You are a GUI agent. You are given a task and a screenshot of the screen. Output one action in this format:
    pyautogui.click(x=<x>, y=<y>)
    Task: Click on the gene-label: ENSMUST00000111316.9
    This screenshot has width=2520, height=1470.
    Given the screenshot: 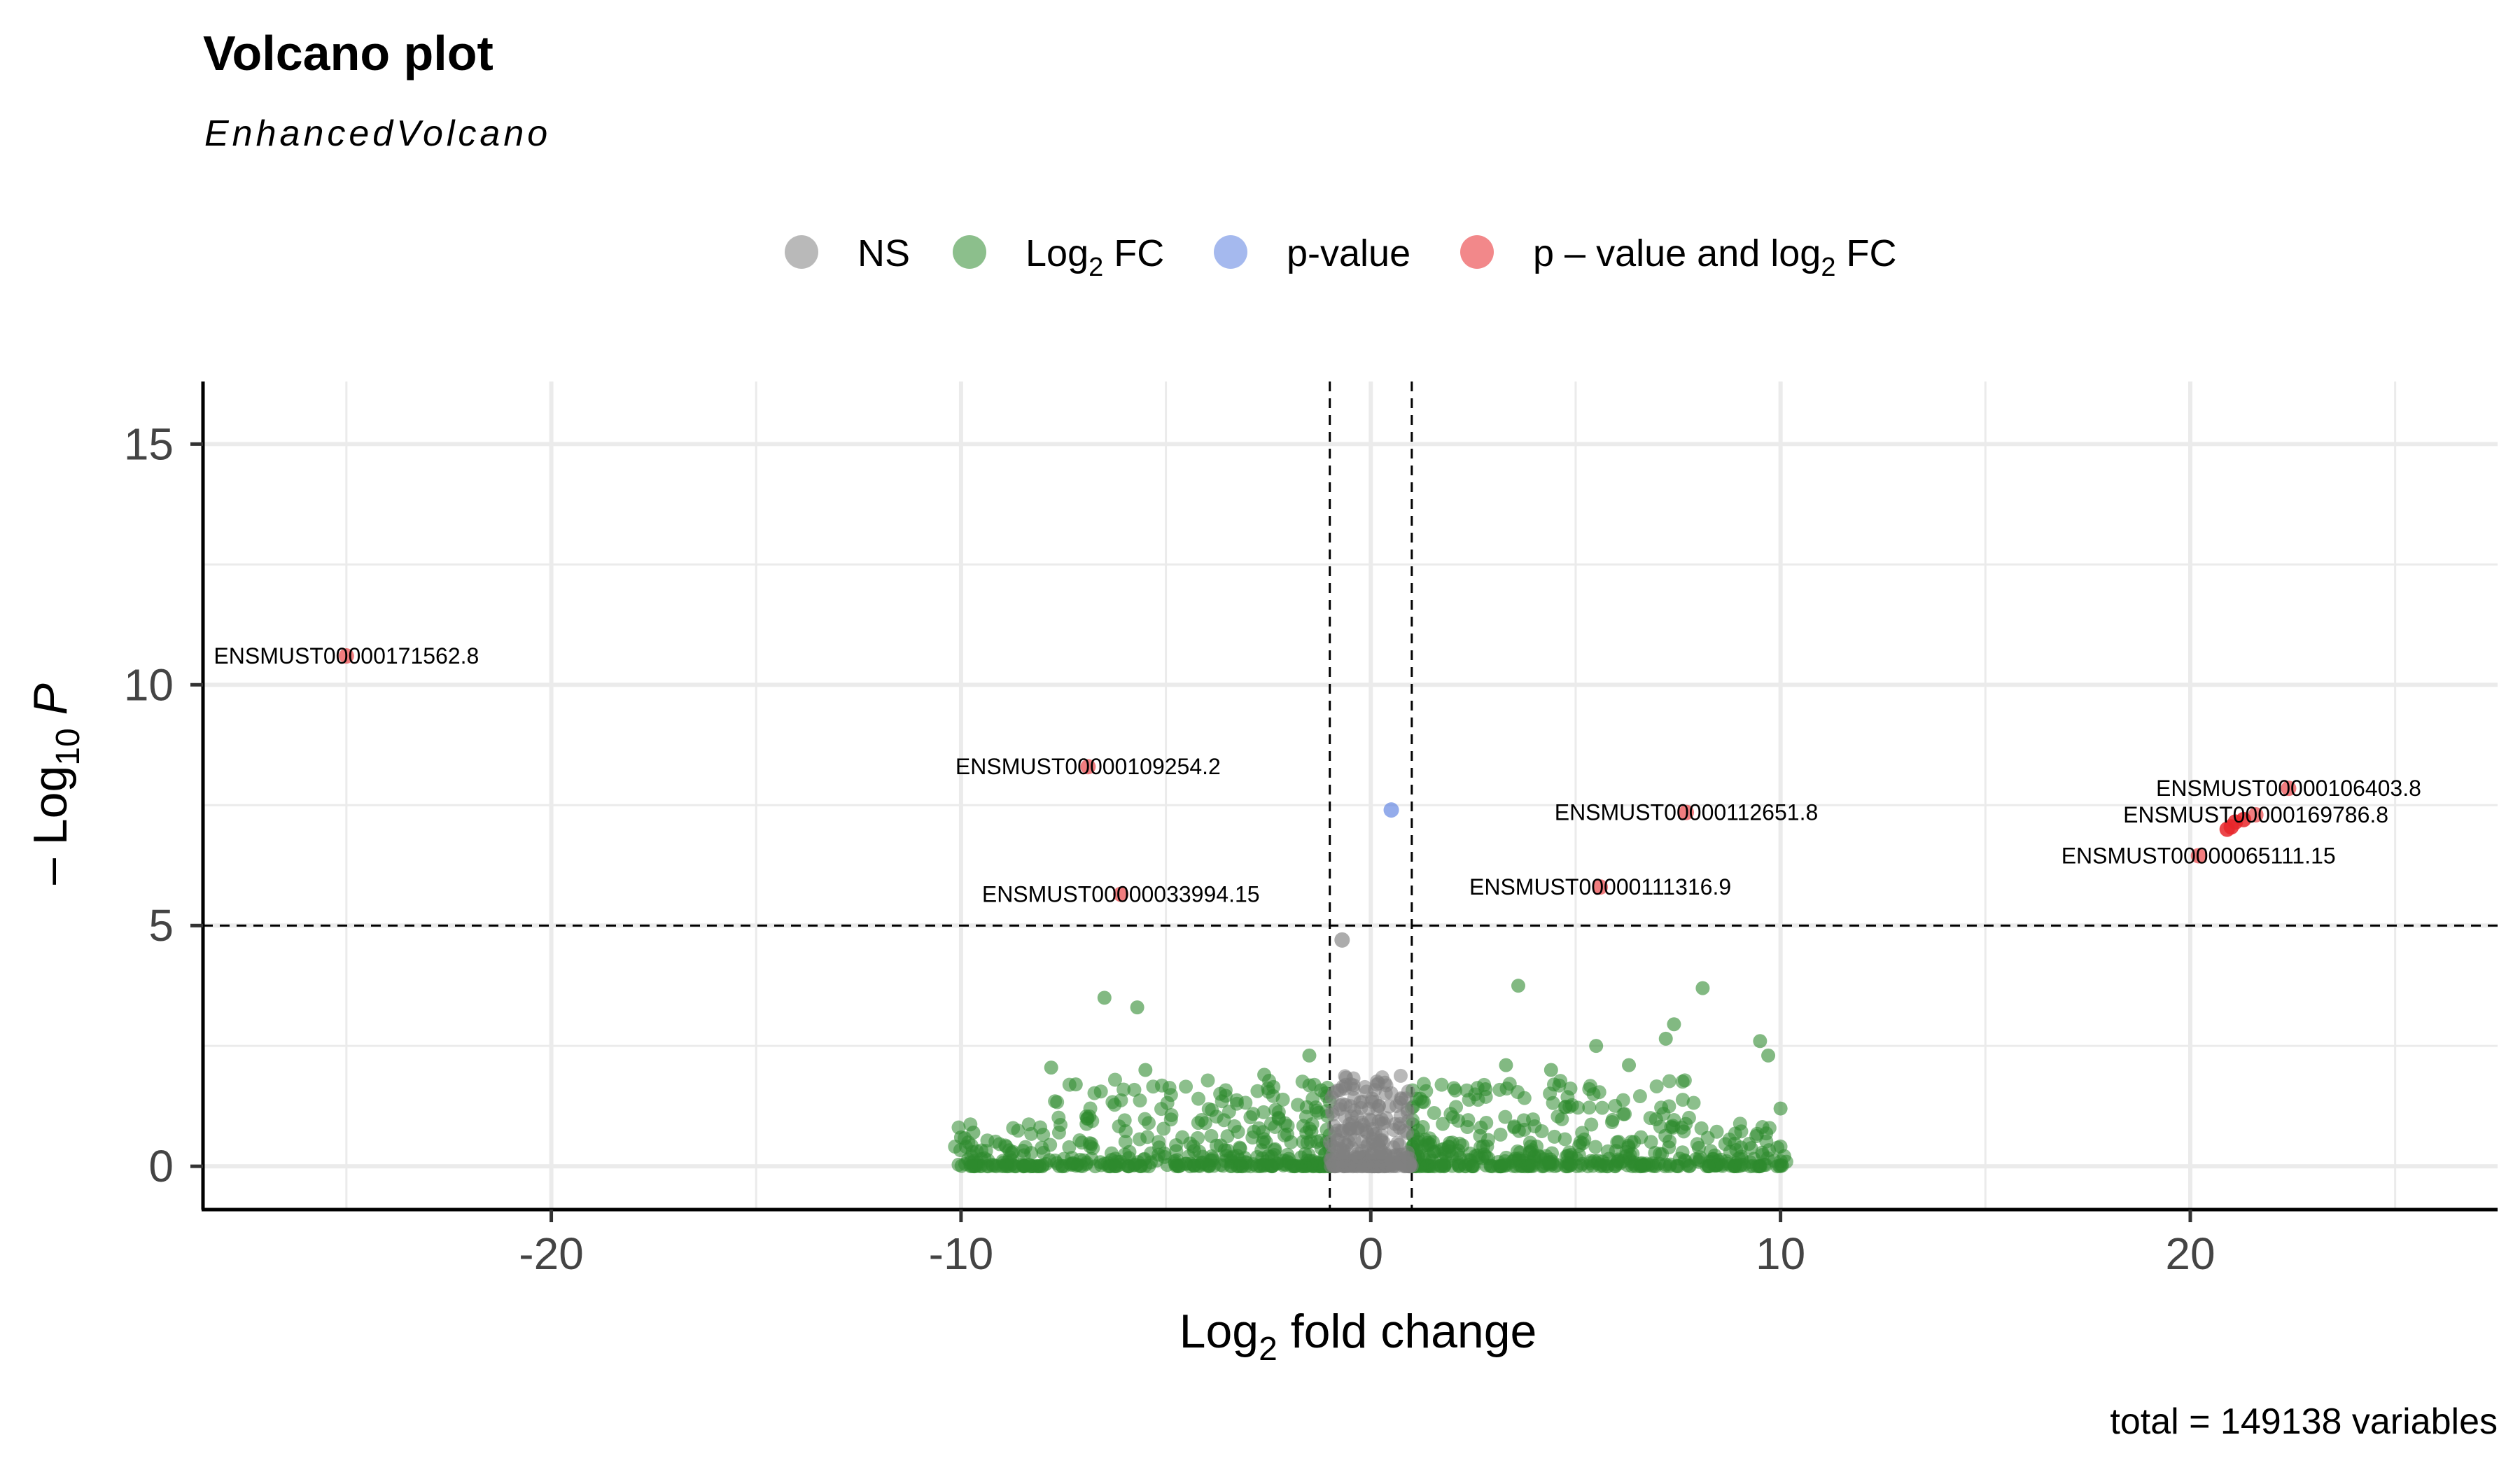 What is the action you would take?
    pyautogui.click(x=1600, y=886)
    